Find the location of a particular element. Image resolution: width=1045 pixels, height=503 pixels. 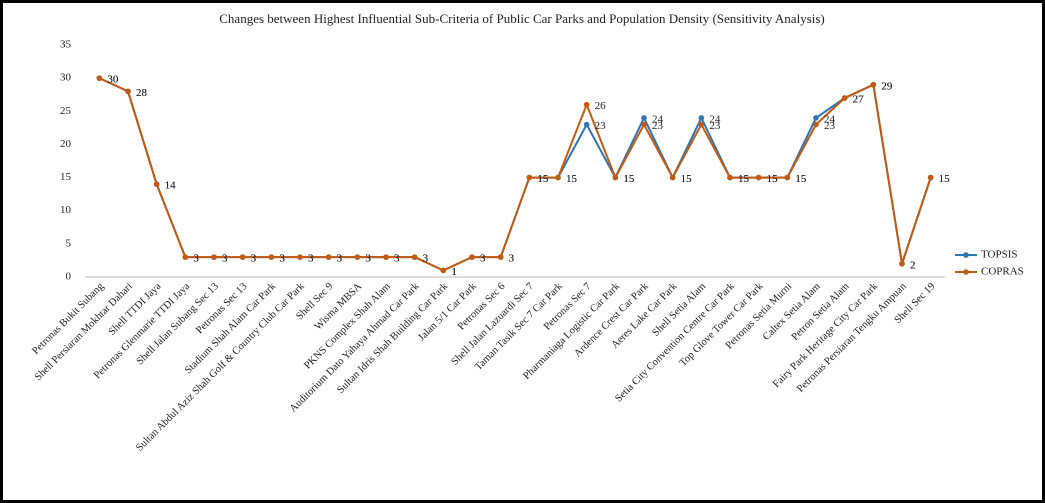

y-tick-label: 15 is located at coordinates (66, 177).